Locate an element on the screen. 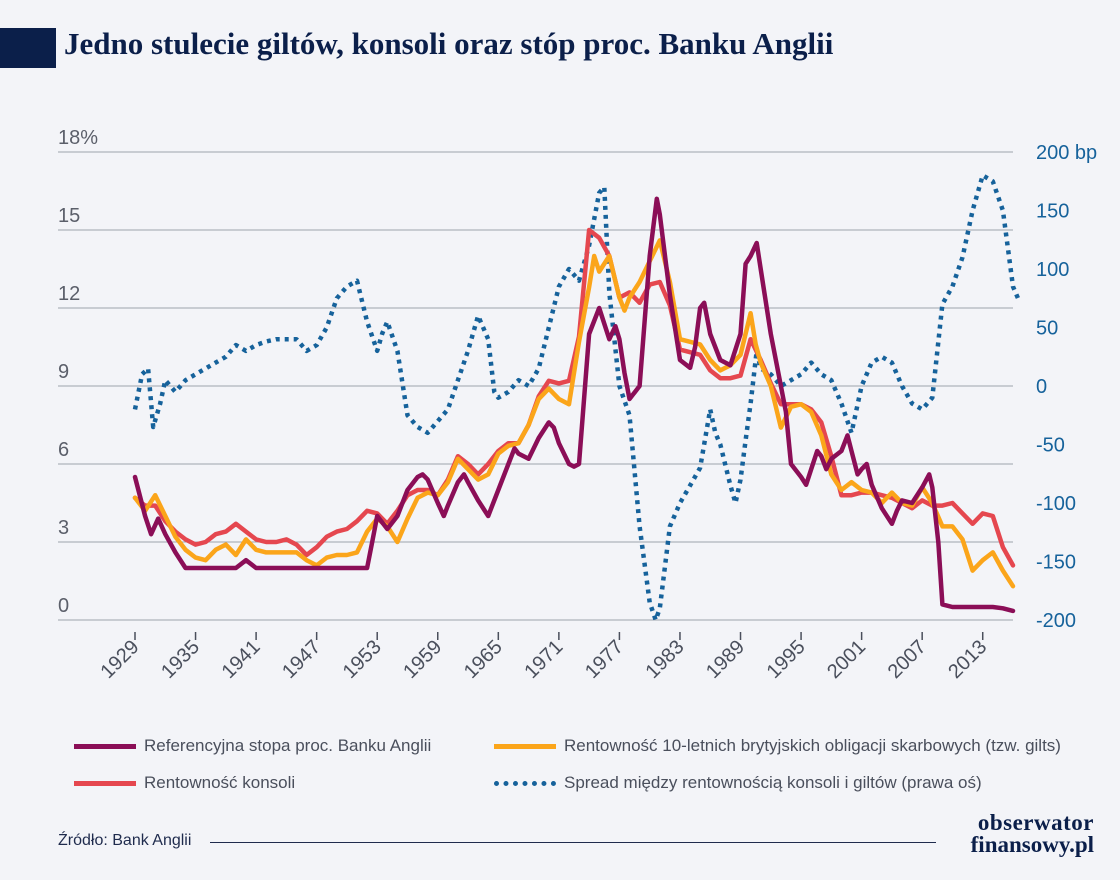 The height and width of the screenshot is (880, 1120). x-tick-label: 1983 is located at coordinates (664, 659).